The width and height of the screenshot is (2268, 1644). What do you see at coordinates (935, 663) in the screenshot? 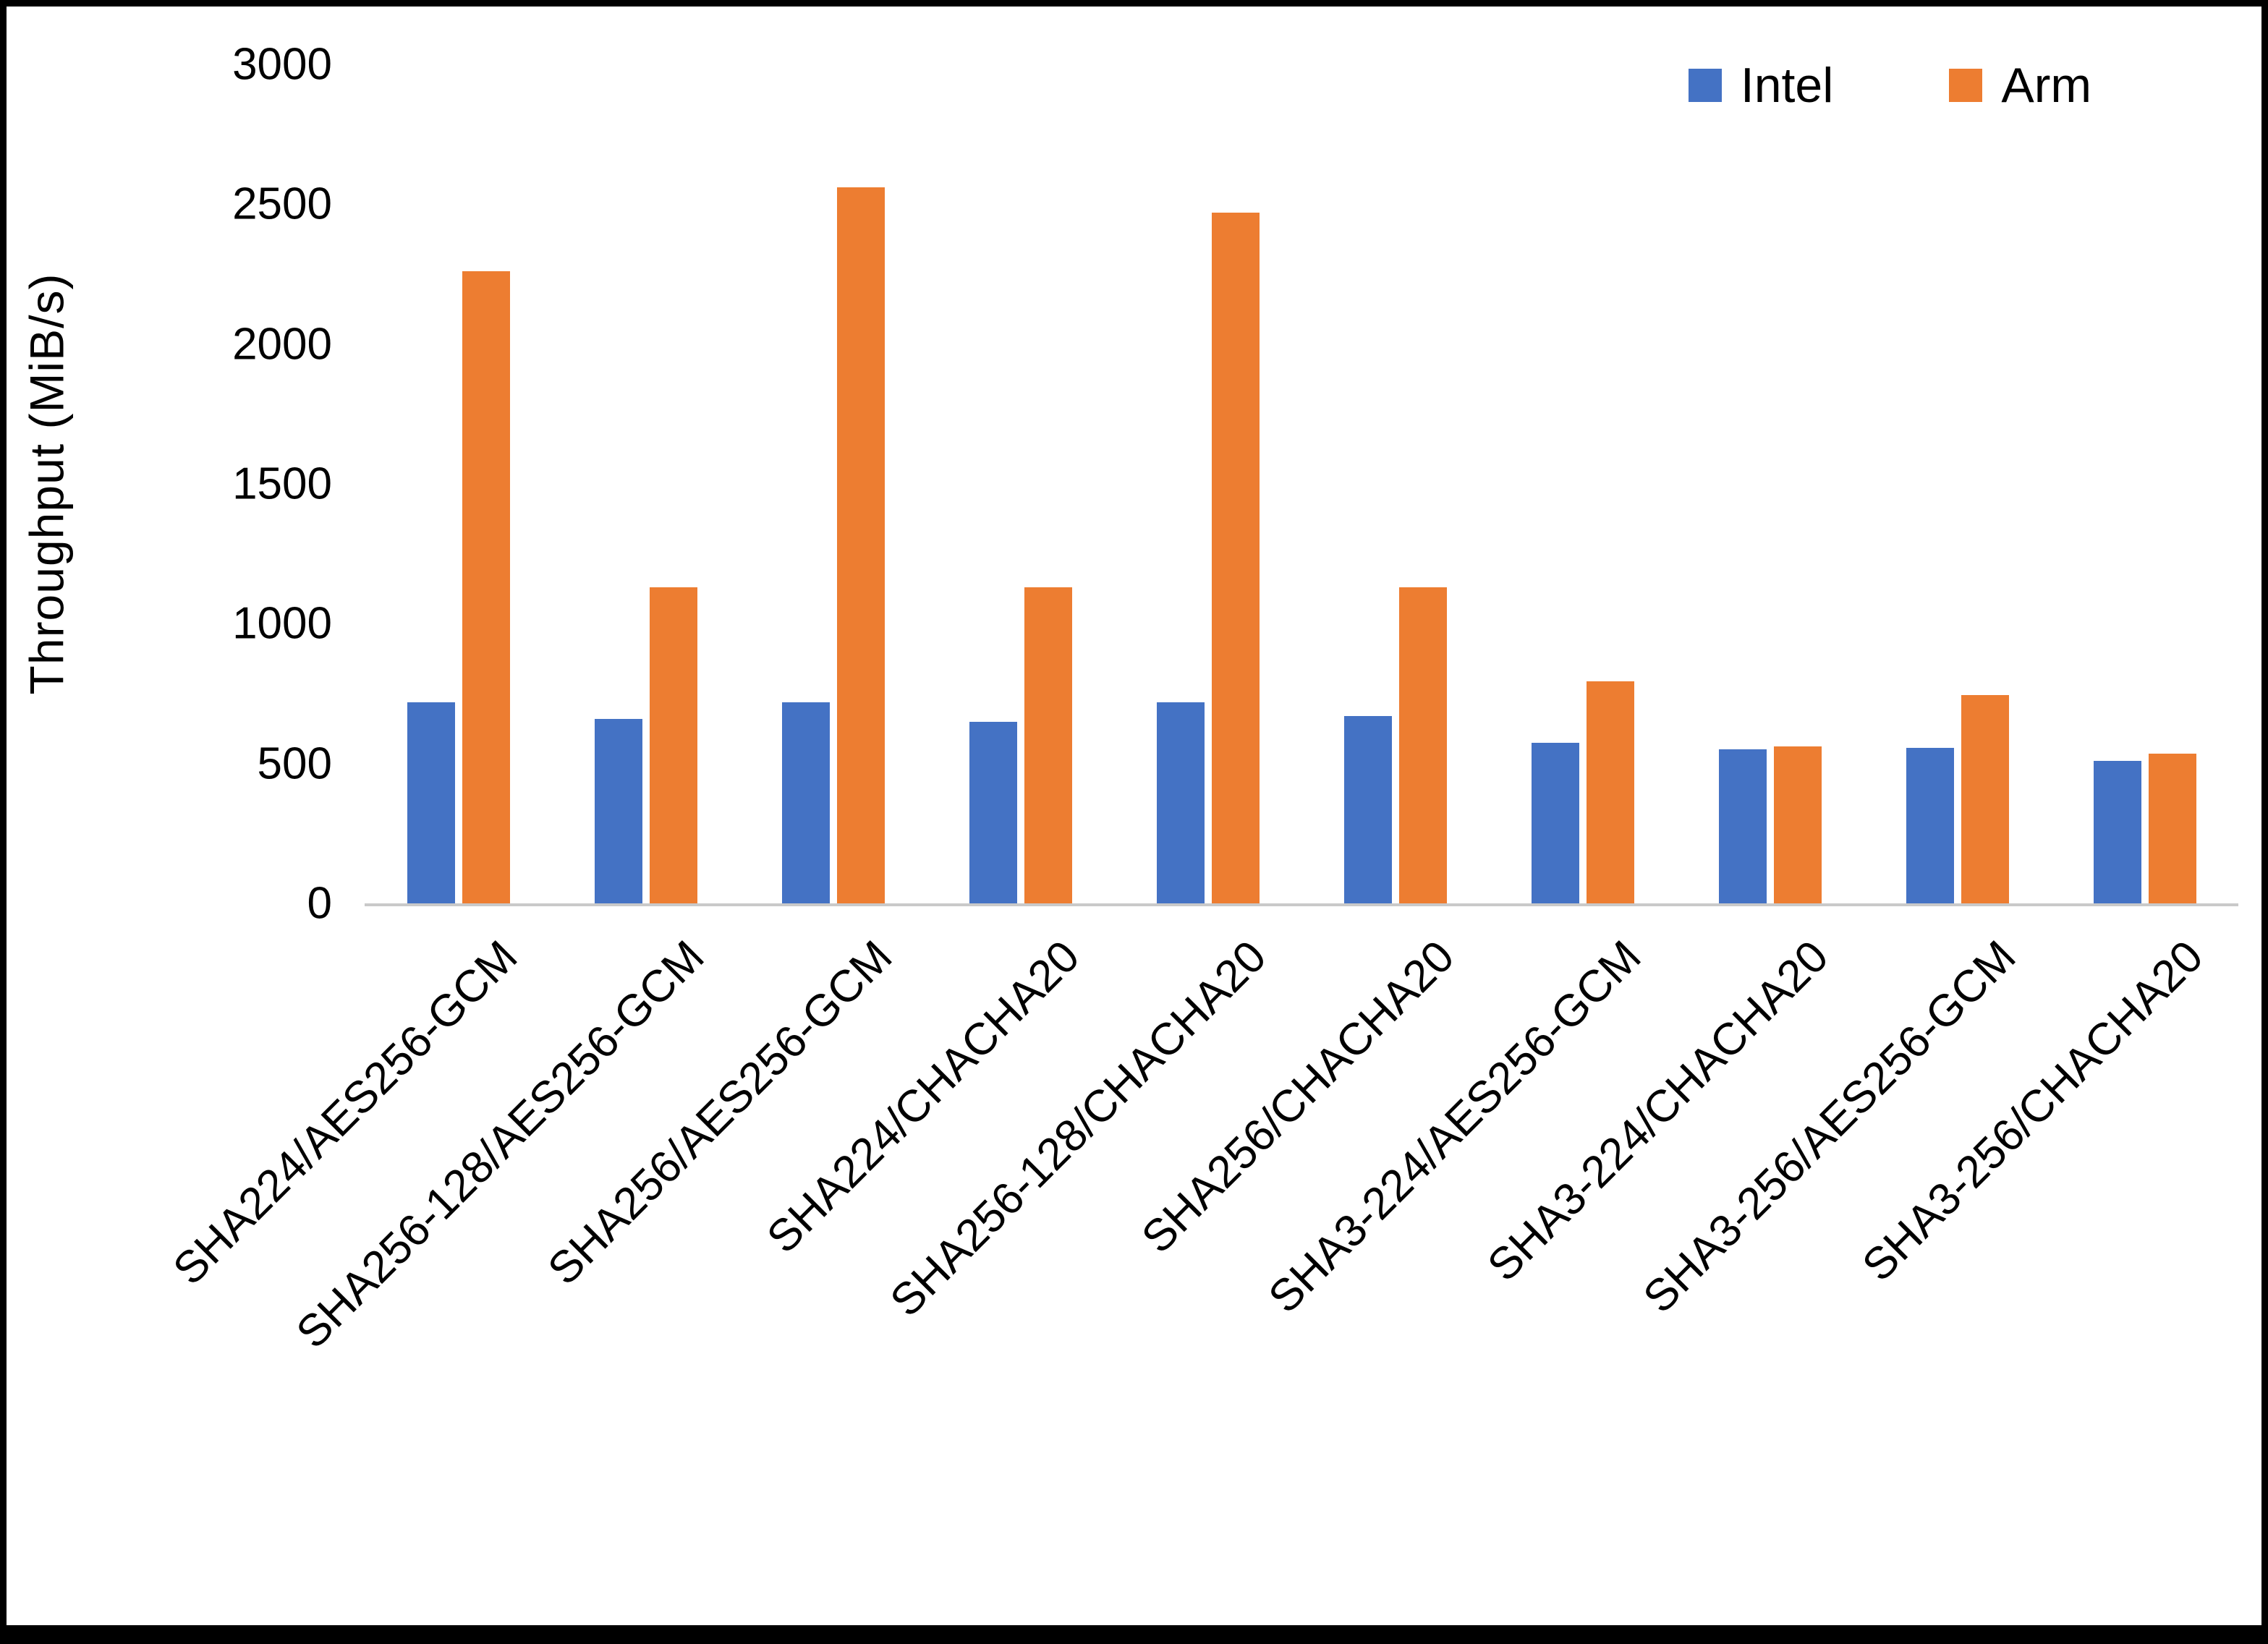
I see `bar-group: SHA224/CHACHA20` at bounding box center [935, 663].